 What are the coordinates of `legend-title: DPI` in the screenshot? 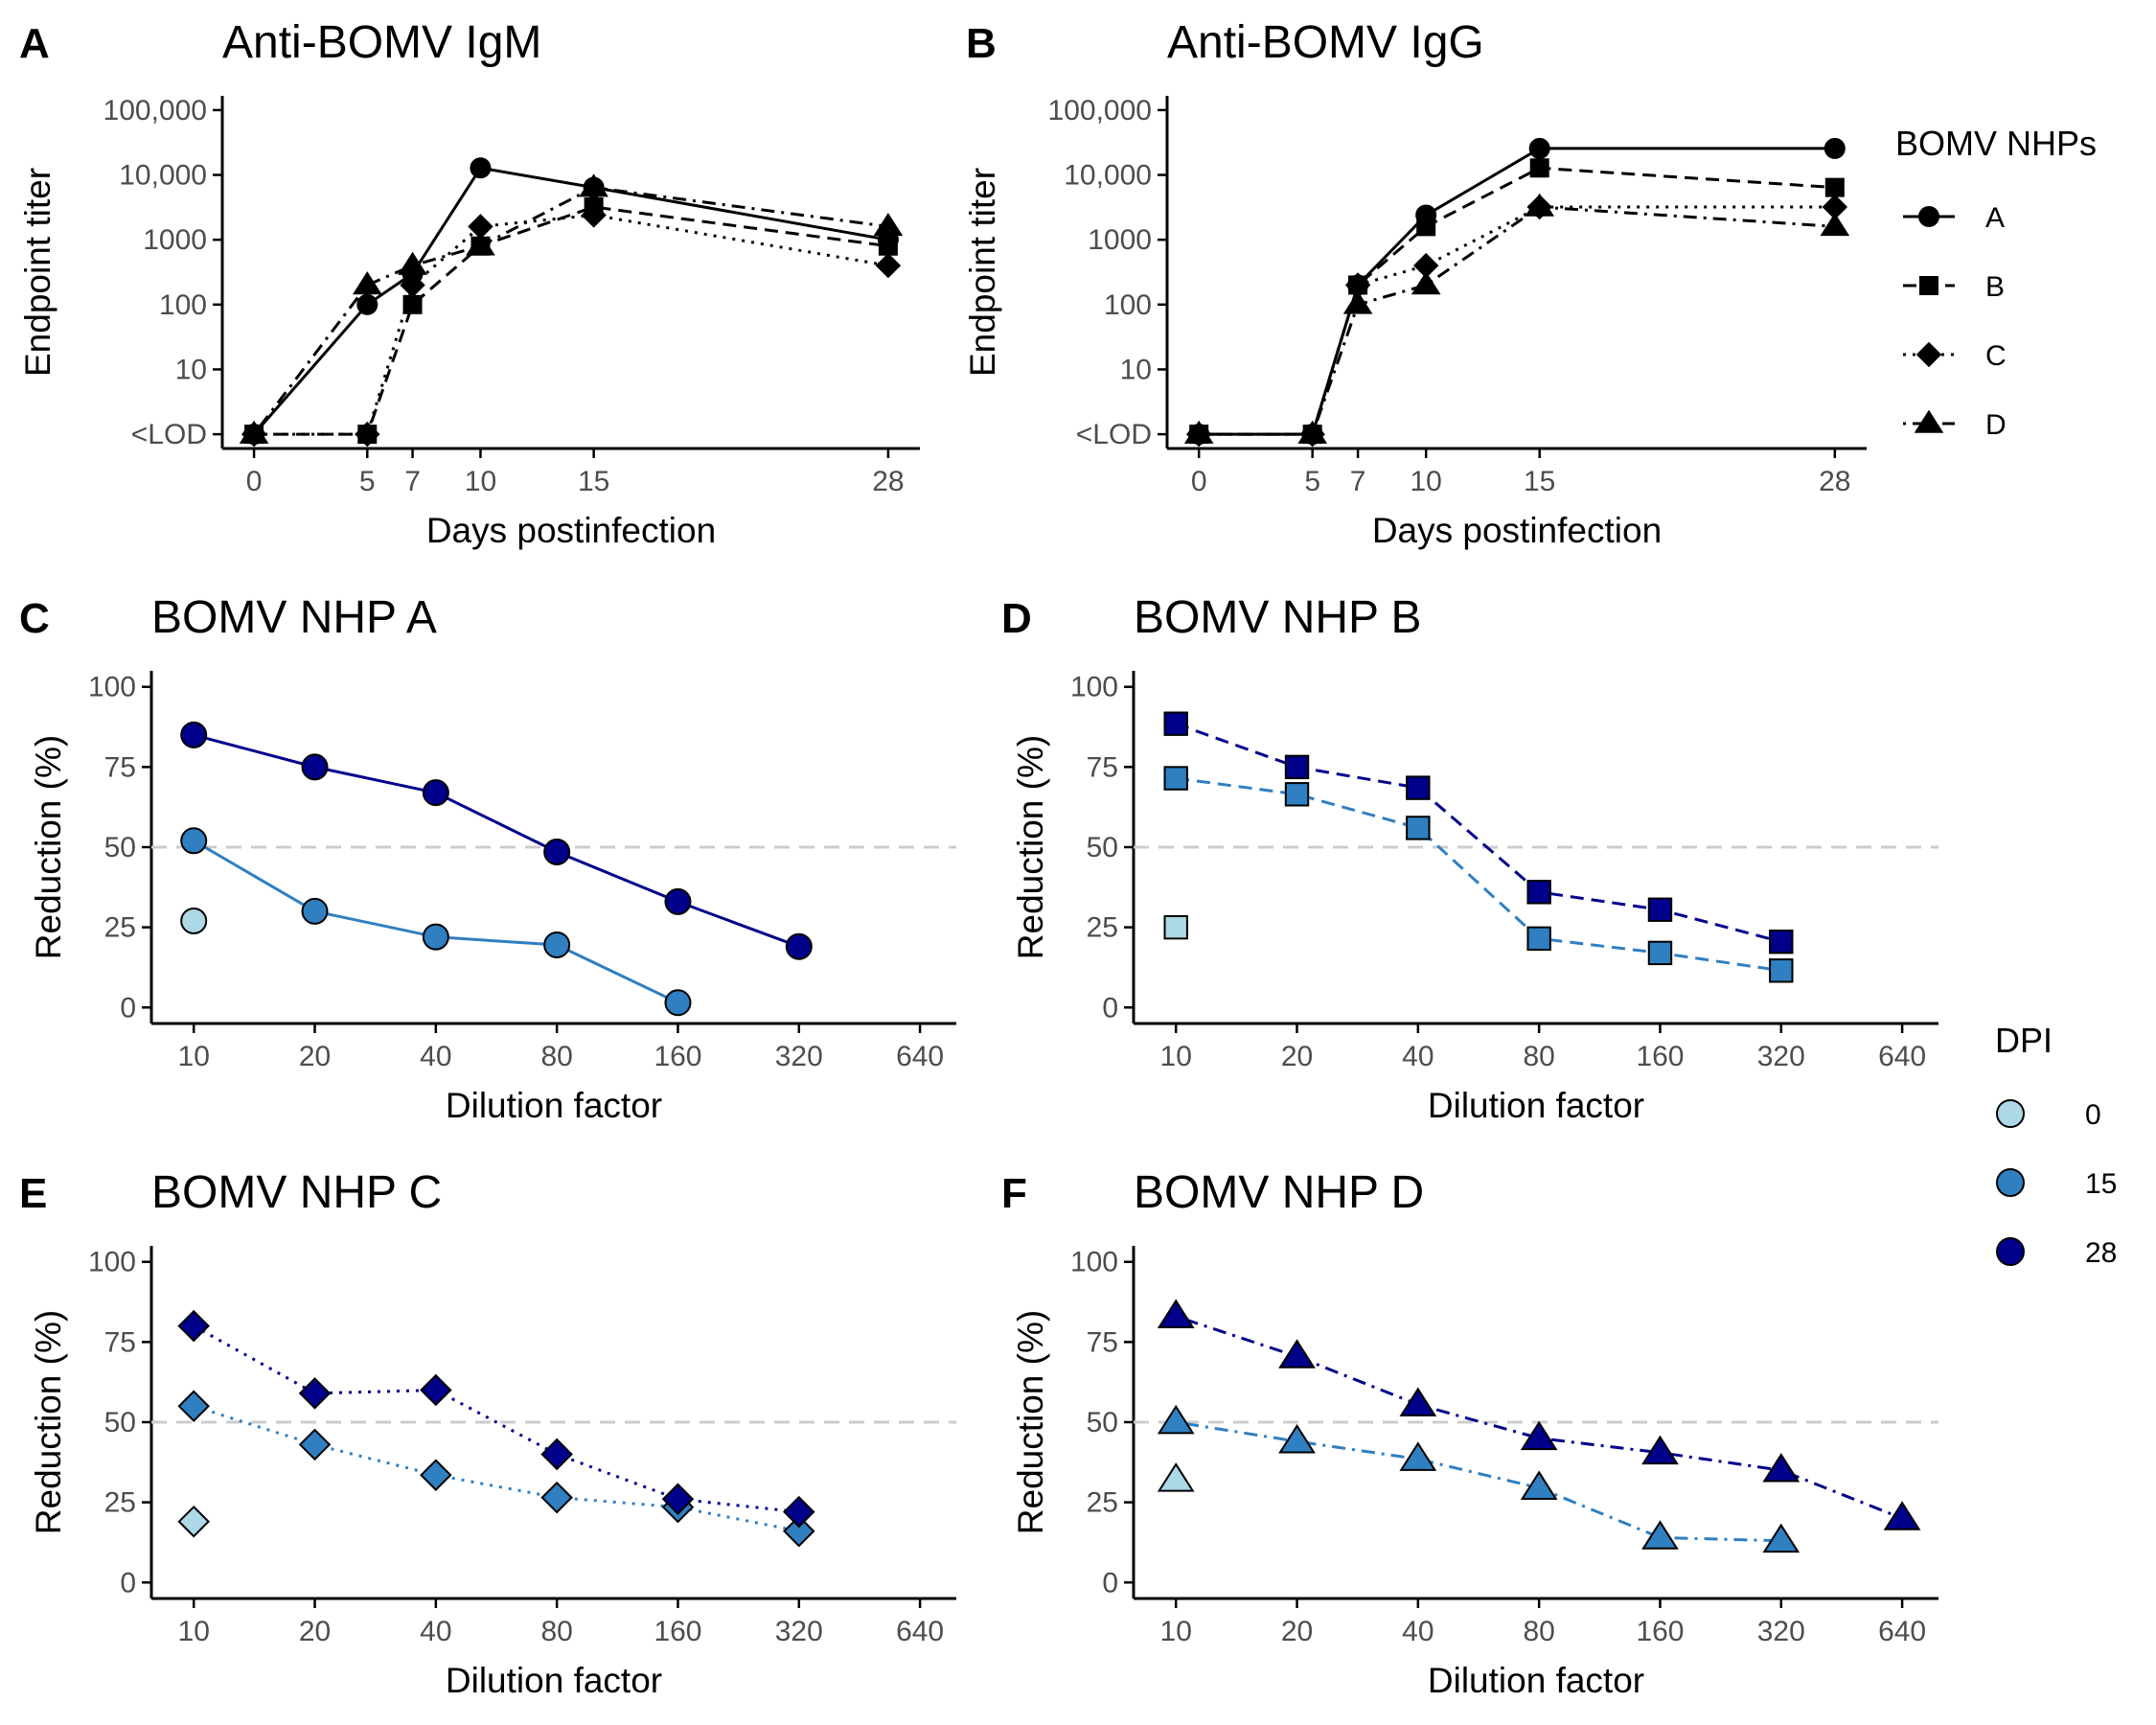 It's located at (2024, 1040).